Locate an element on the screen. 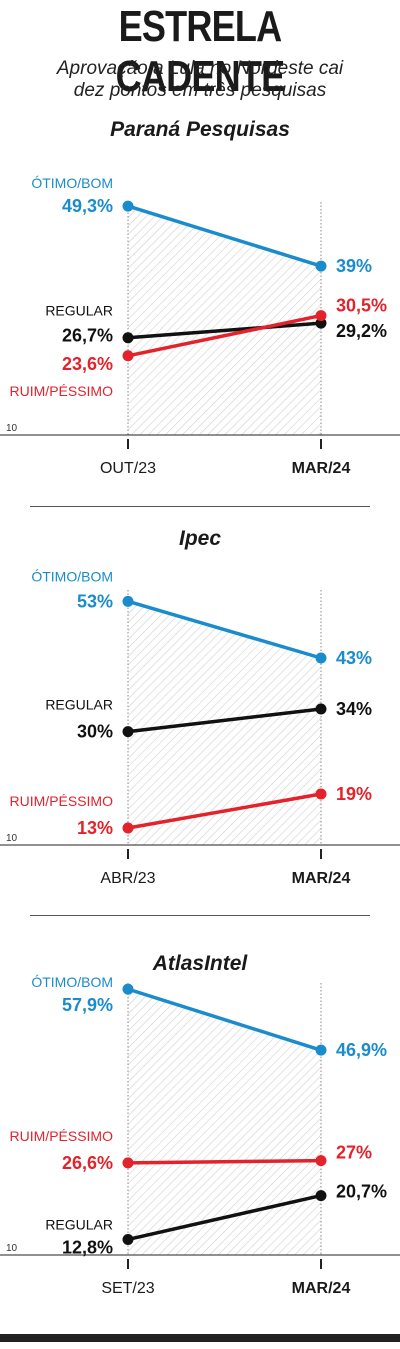 The width and height of the screenshot is (400, 1349). data-label-otimo_bom: 46,9% is located at coordinates (361, 1050).